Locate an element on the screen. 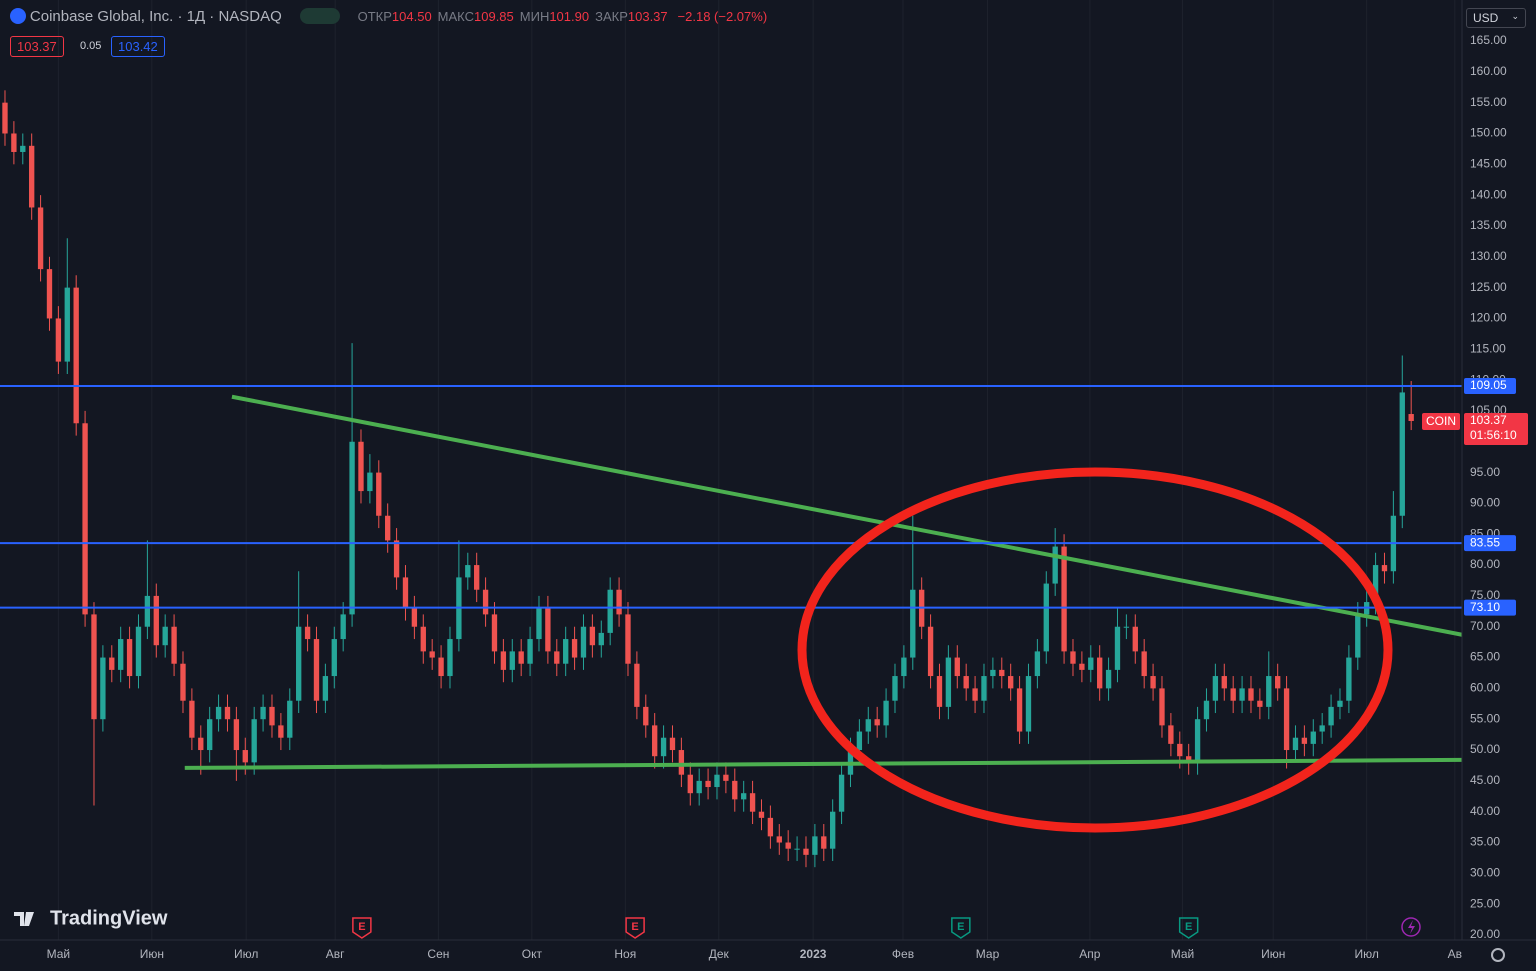 The height and width of the screenshot is (971, 1536). y-tick-label: 50.00 is located at coordinates (1485, 749).